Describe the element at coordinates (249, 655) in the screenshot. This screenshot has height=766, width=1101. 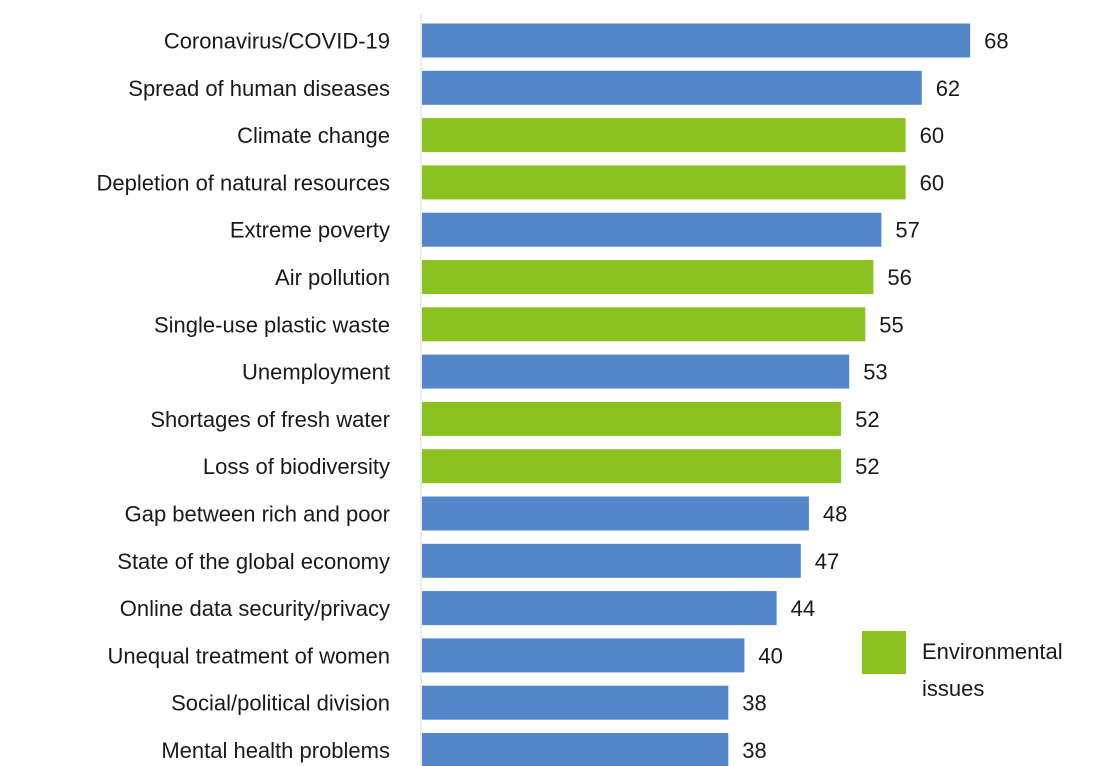
I see `category-label: Unequal treatment of women` at that location.